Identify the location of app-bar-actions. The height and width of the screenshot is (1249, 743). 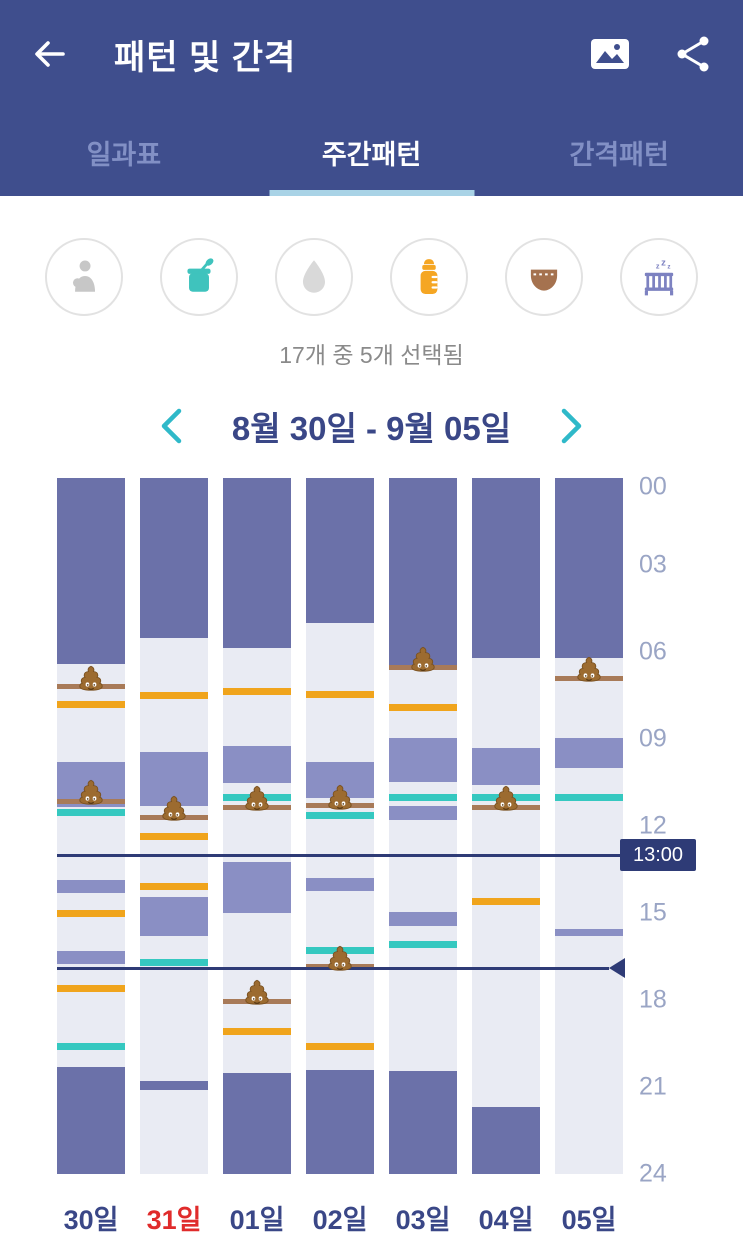
(650, 54).